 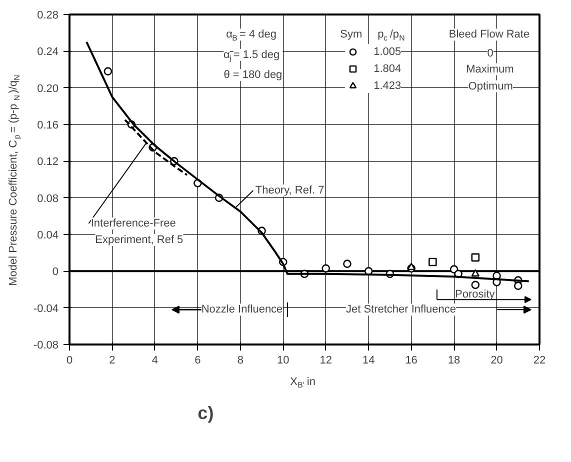 I want to click on annotation: Bleed Flow Rate, so click(x=489, y=34).